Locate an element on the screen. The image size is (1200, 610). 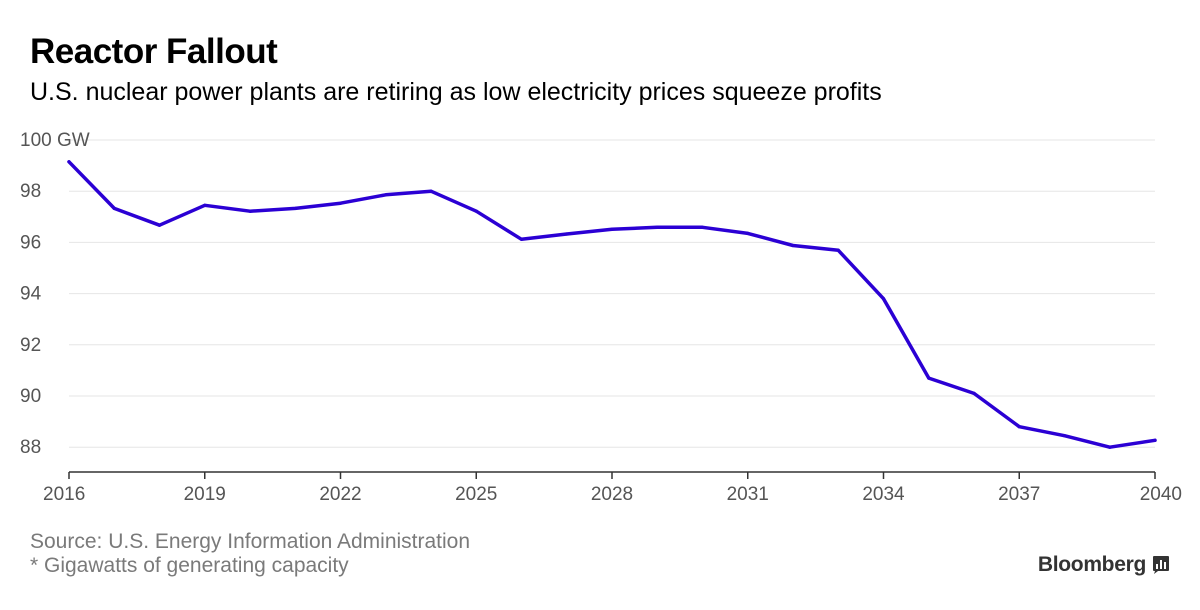
data-point-2028 is located at coordinates (612, 229).